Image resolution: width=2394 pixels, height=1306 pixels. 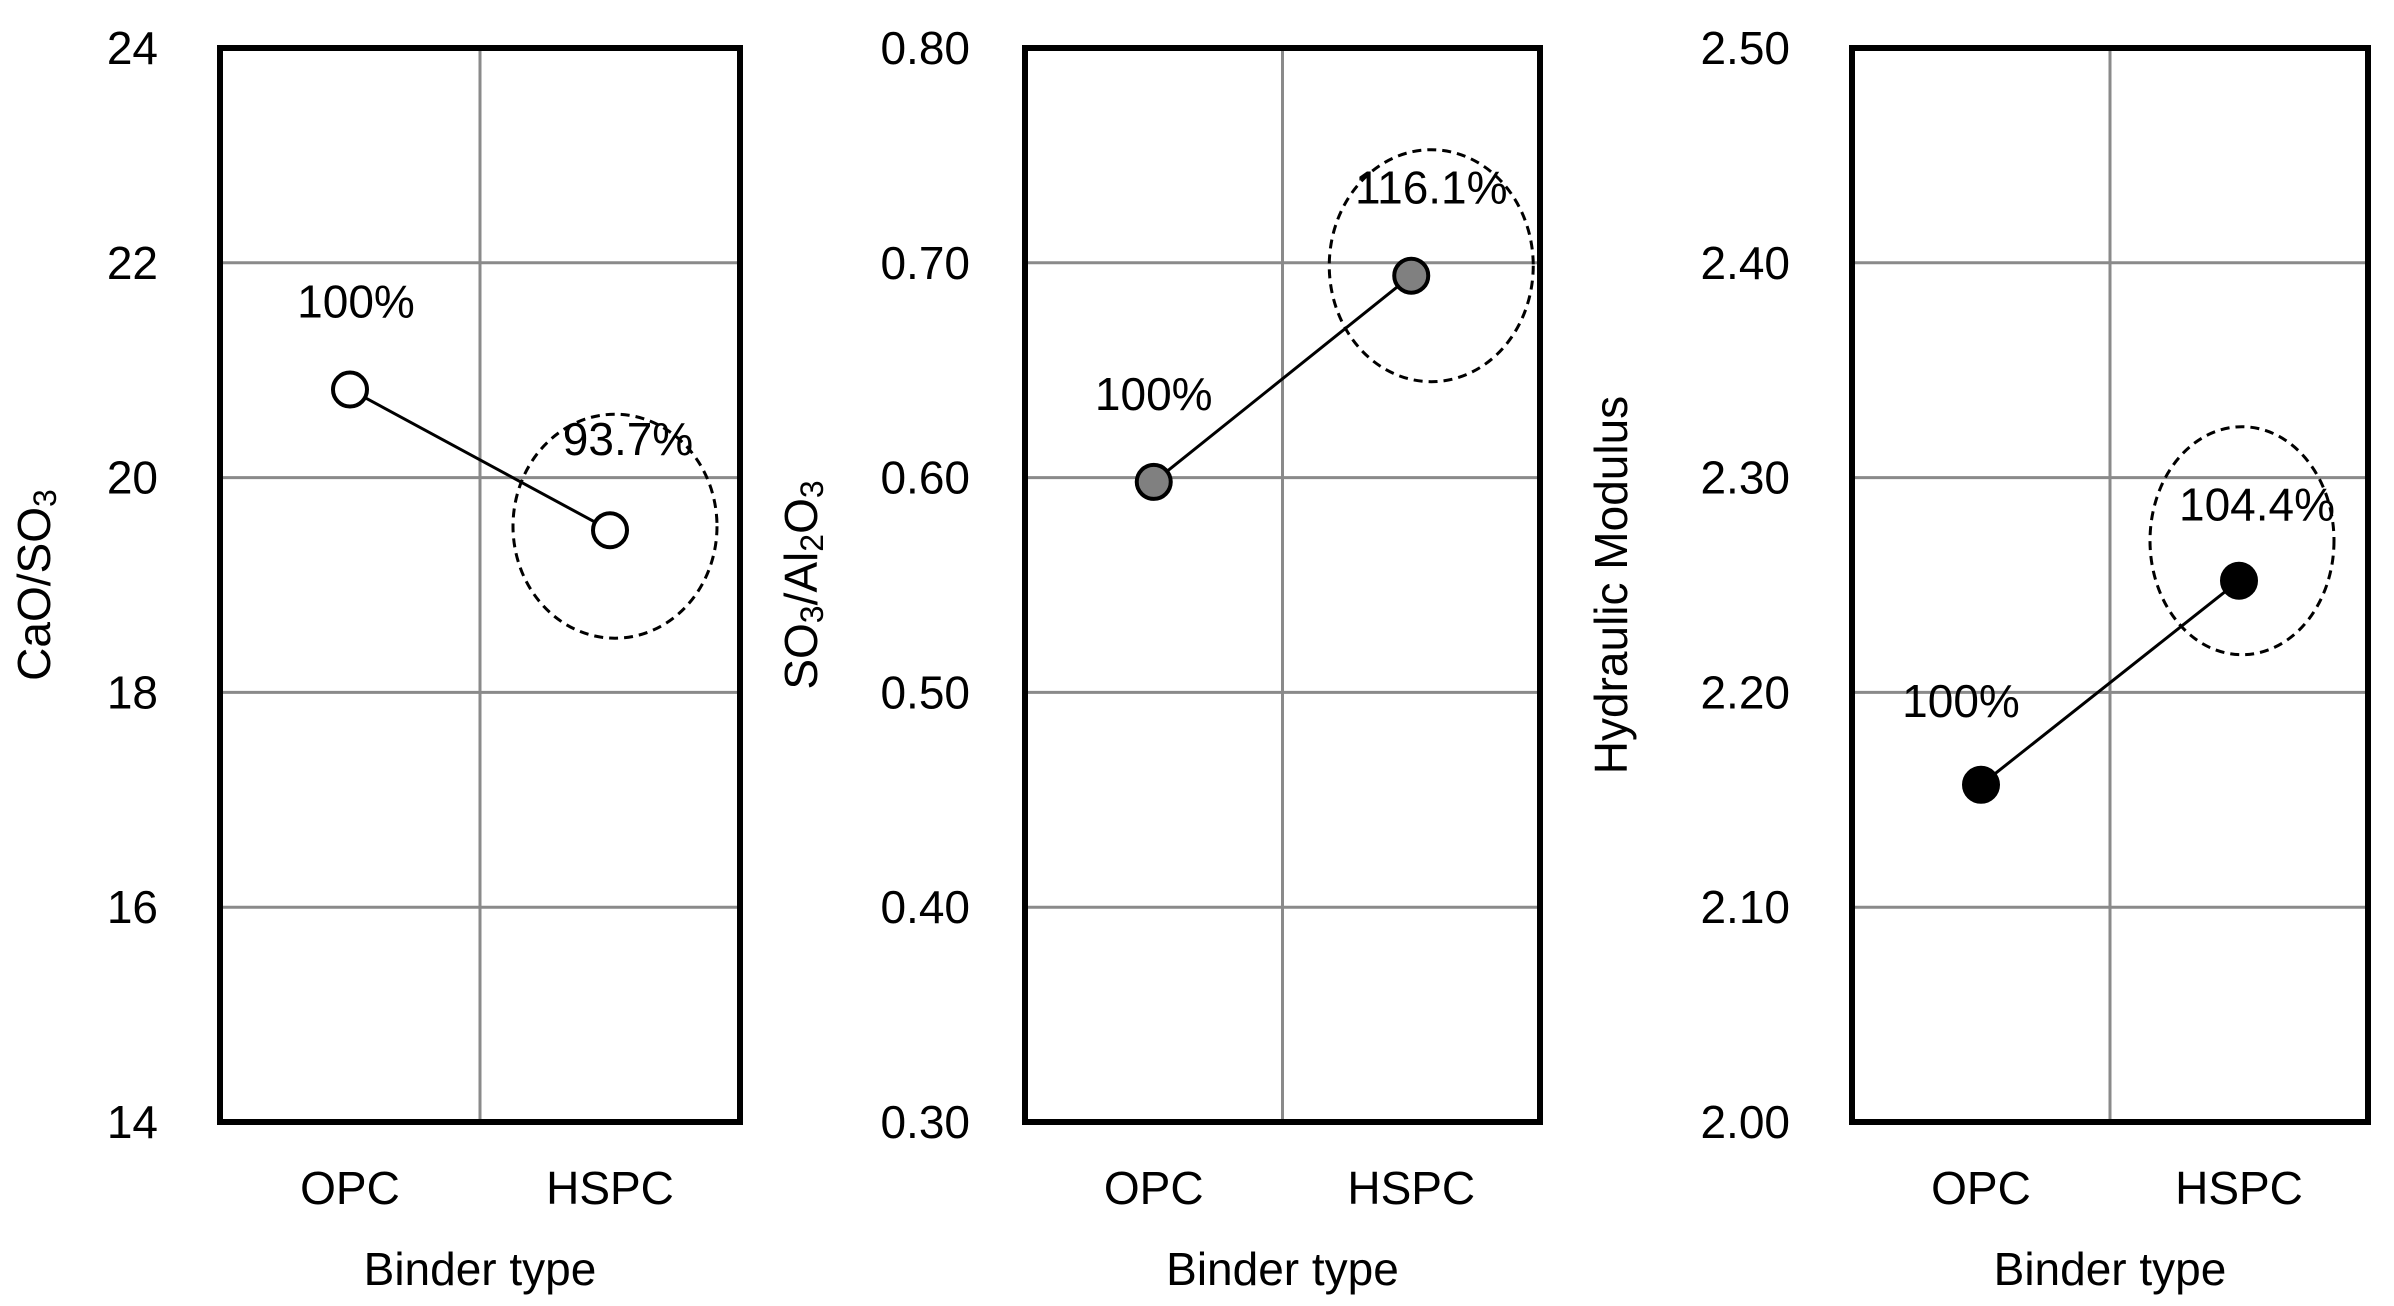 What do you see at coordinates (1745, 48) in the screenshot?
I see `y-tick-label: 2.50` at bounding box center [1745, 48].